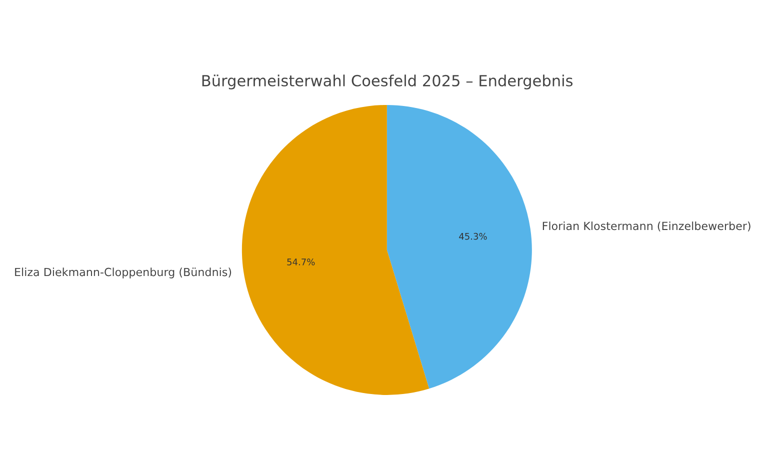 The image size is (768, 474). Describe the element at coordinates (301, 262) in the screenshot. I see `data-label: 54.7%` at that location.